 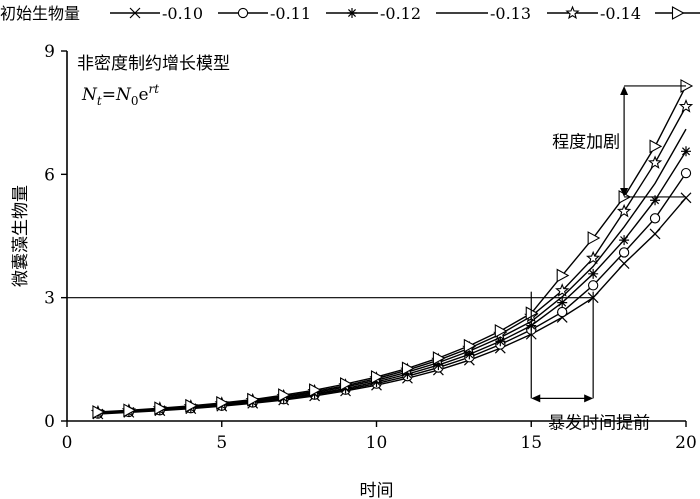 What do you see at coordinates (377, 443) in the screenshot?
I see `x-tick-label-10: 10` at bounding box center [377, 443].